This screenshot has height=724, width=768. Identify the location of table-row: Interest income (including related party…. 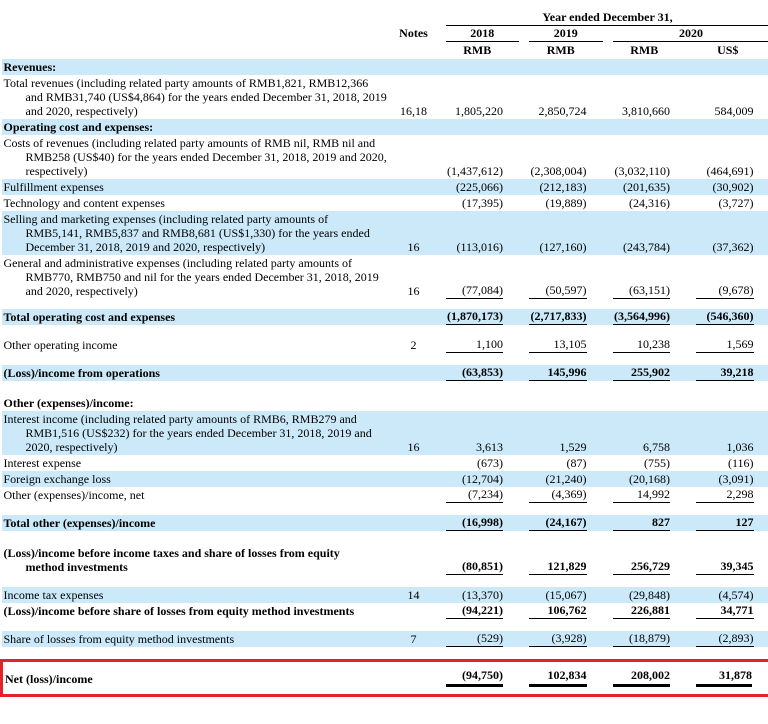
(384, 433).